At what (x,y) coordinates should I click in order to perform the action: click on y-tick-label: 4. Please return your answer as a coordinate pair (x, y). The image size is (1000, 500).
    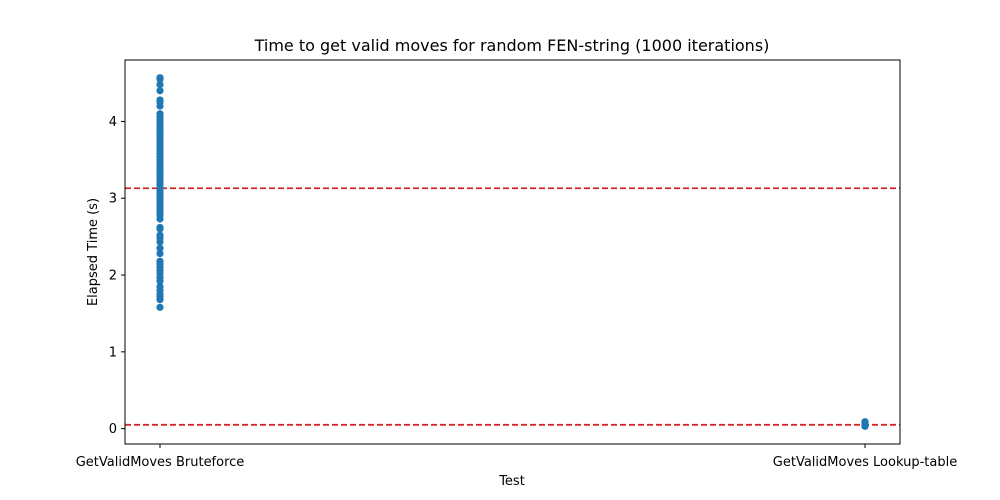
    Looking at the image, I should click on (113, 122).